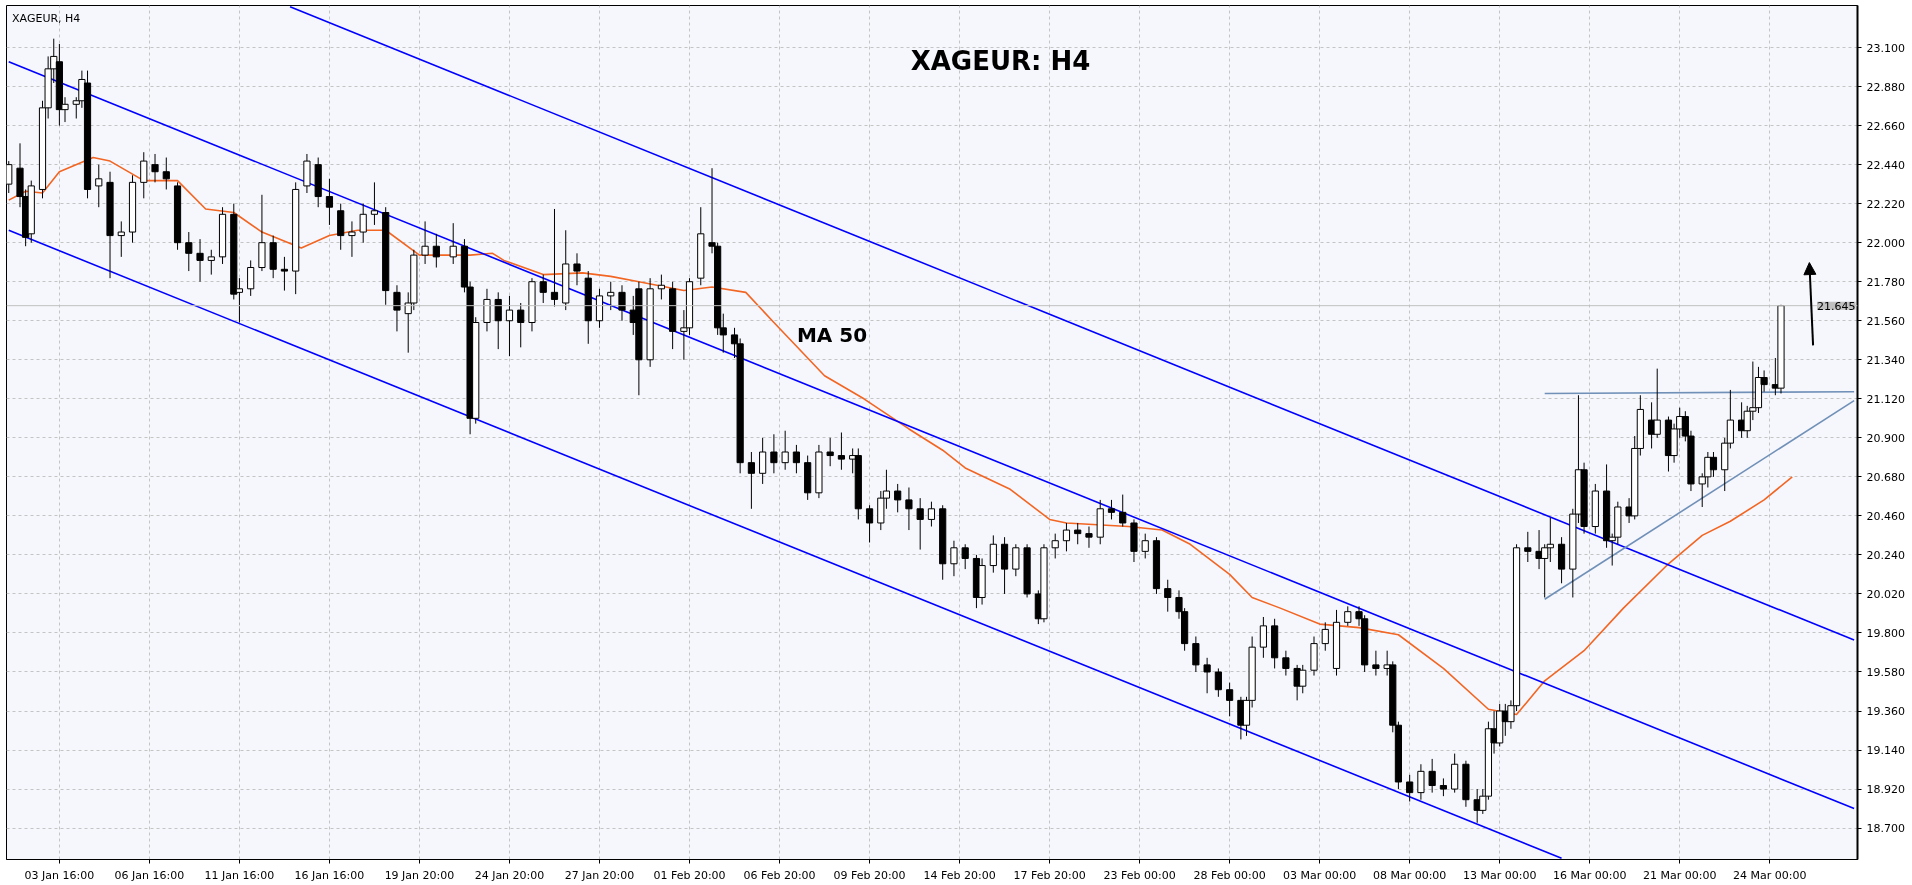  What do you see at coordinates (1885, 87) in the screenshot?
I see `y-tick-label: 22.880` at bounding box center [1885, 87].